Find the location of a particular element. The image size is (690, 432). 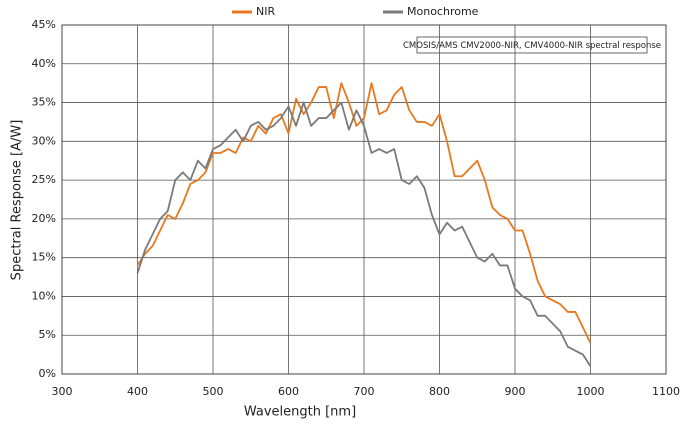

x-tick-label: 1000 is located at coordinates (591, 391).